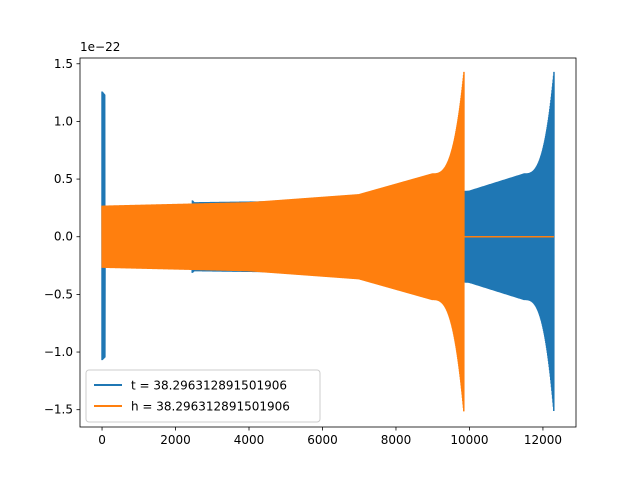 This screenshot has height=480, width=640. What do you see at coordinates (210, 407) in the screenshot?
I see `legend-label: h = 38.296312891501906` at bounding box center [210, 407].